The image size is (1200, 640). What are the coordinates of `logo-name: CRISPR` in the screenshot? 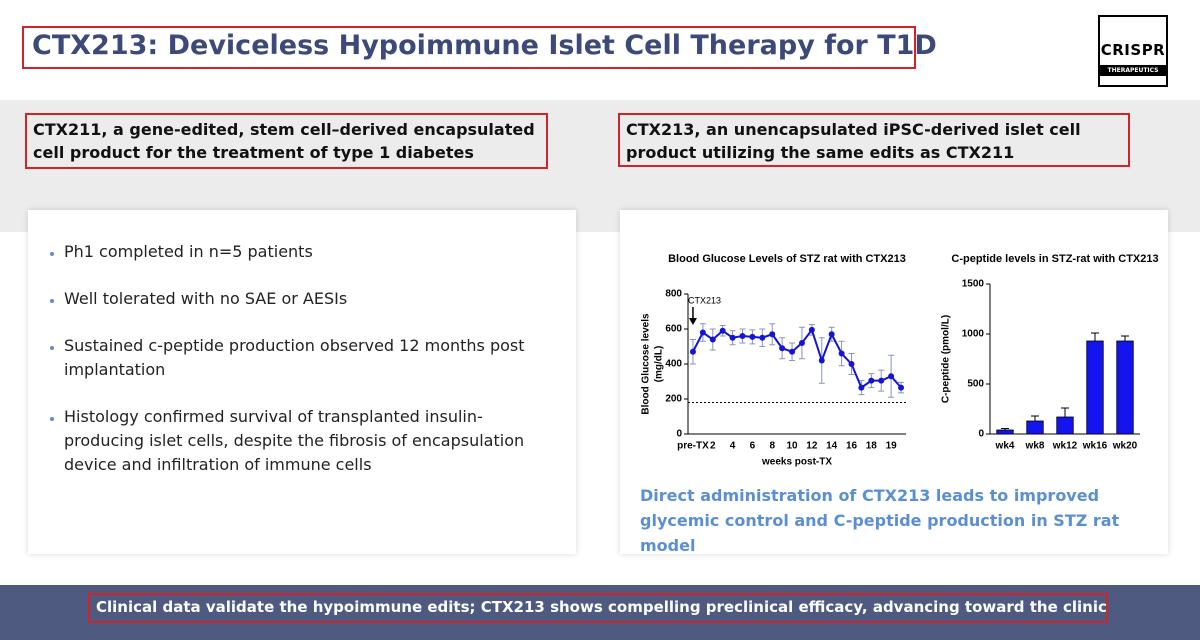 It's located at (1133, 50).